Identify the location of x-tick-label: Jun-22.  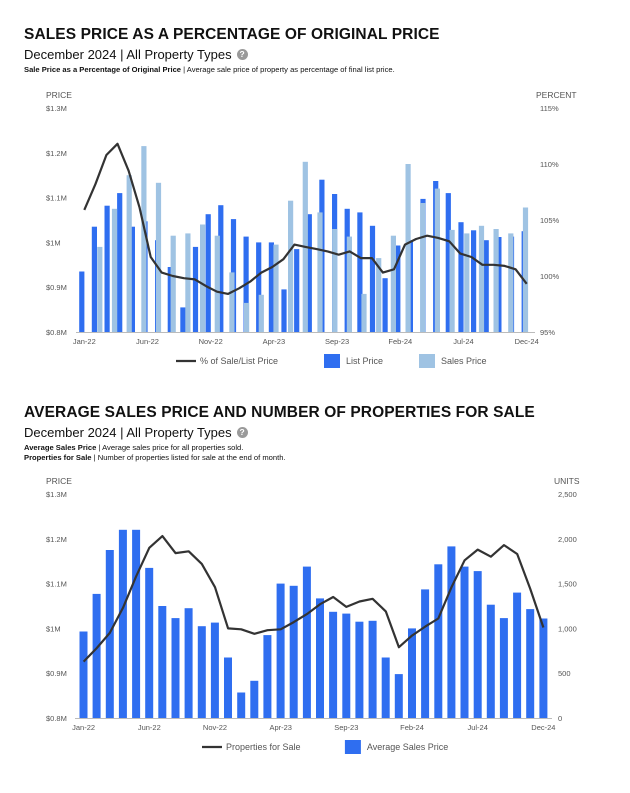
(147, 341).